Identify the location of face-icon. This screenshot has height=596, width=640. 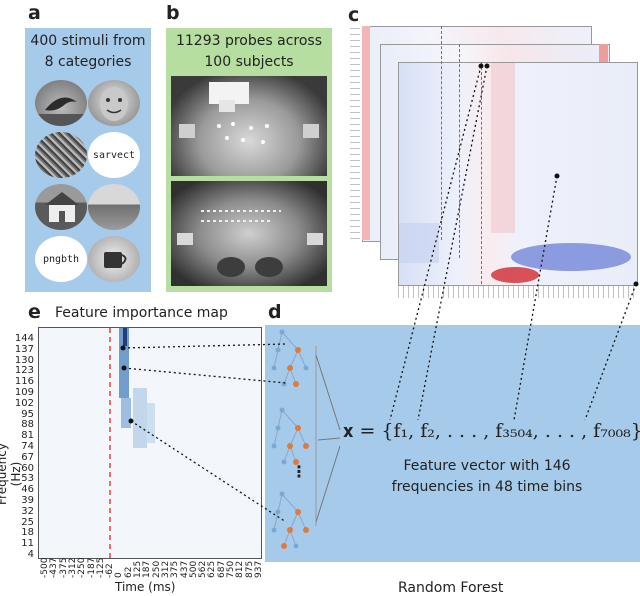
(114, 104).